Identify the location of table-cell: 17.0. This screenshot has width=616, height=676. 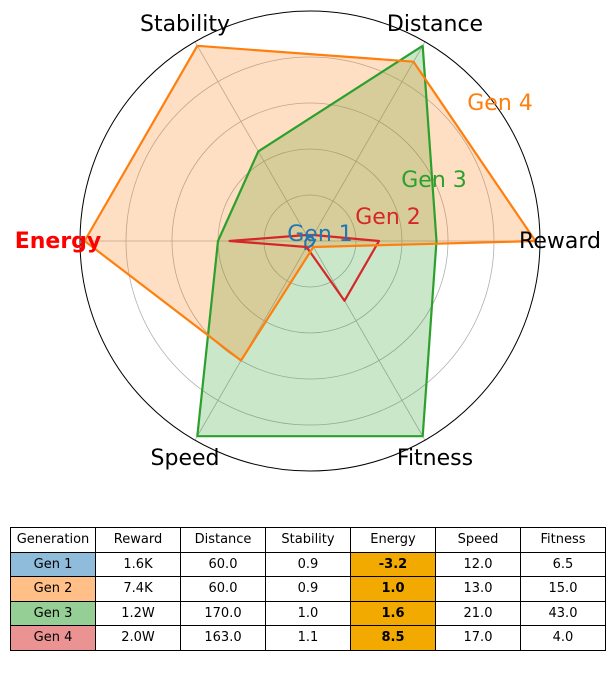
(478, 638).